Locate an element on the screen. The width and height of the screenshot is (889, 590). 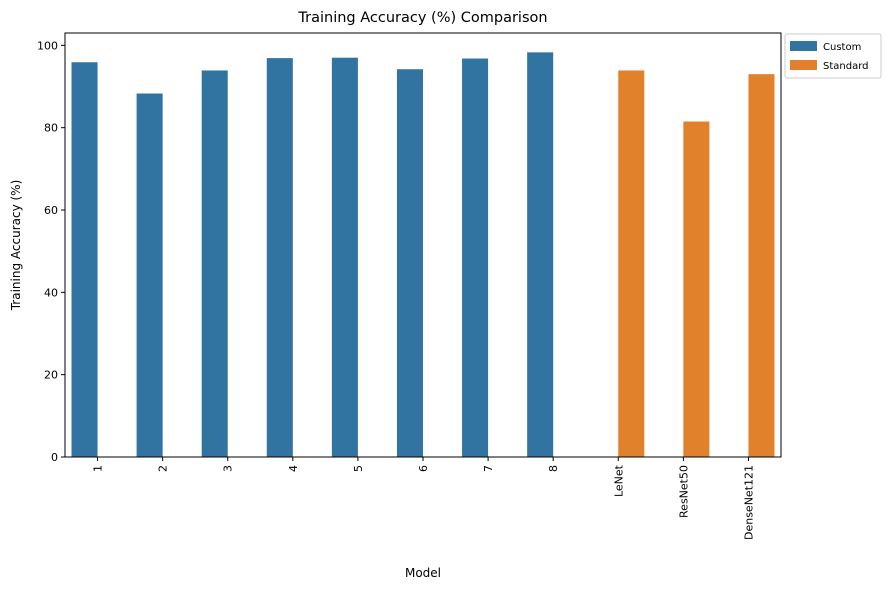
legend-label-custom: Custom is located at coordinates (842, 47).